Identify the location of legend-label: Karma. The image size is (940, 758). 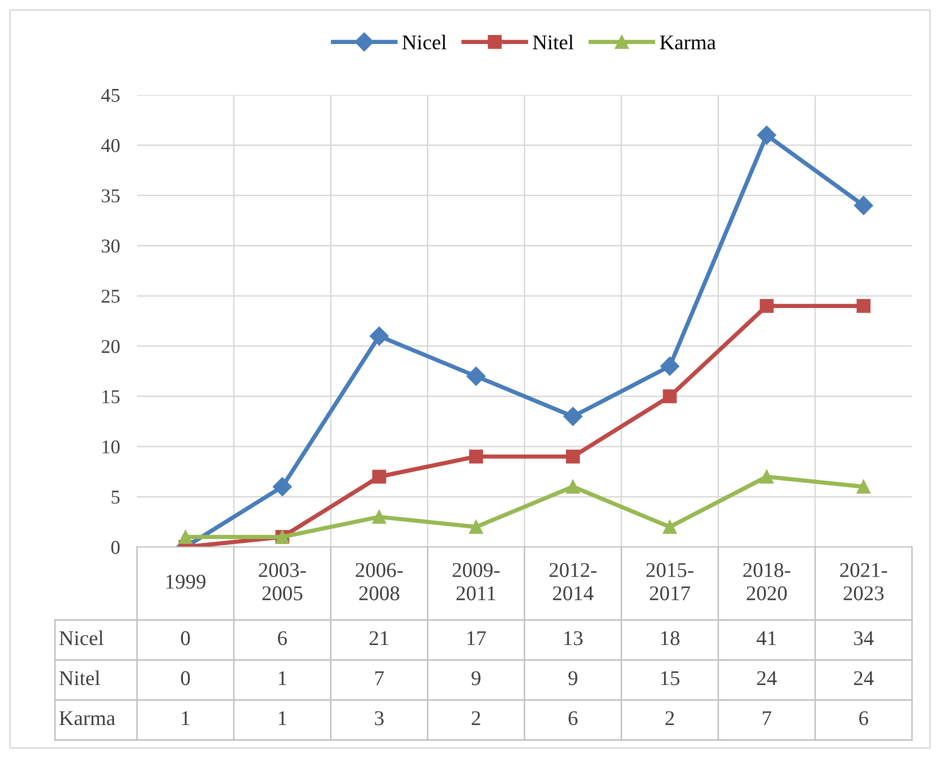
(688, 43).